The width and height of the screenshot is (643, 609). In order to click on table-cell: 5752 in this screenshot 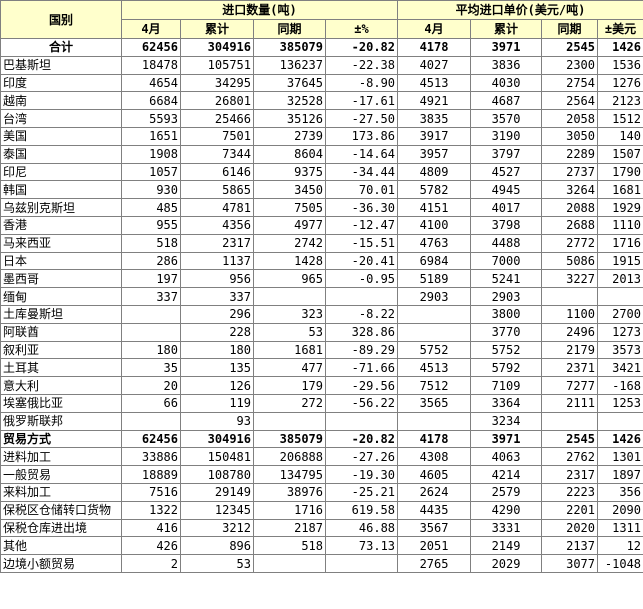, I will do `click(506, 350)`.